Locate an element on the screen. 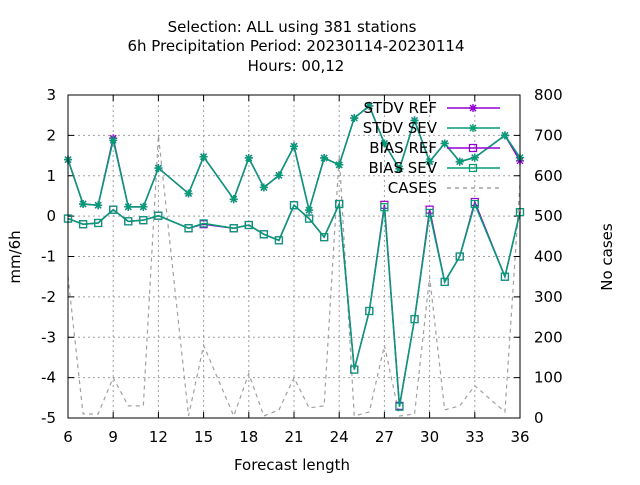  y2-tick-label: 200 is located at coordinates (548, 337).